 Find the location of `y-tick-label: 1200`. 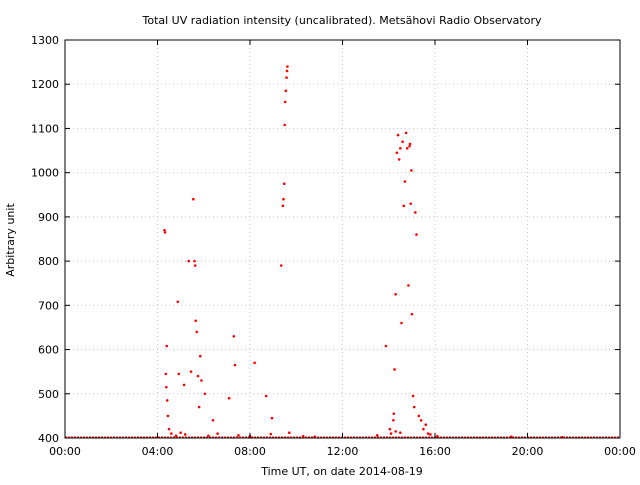

y-tick-label: 1200 is located at coordinates (45, 84).